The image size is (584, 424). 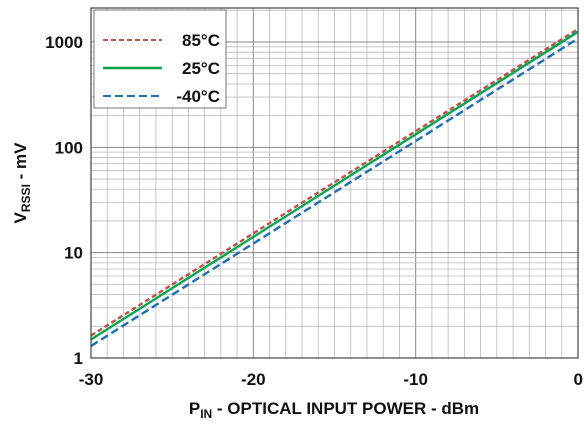 I want to click on x-axis-title-main: P, so click(x=194, y=408).